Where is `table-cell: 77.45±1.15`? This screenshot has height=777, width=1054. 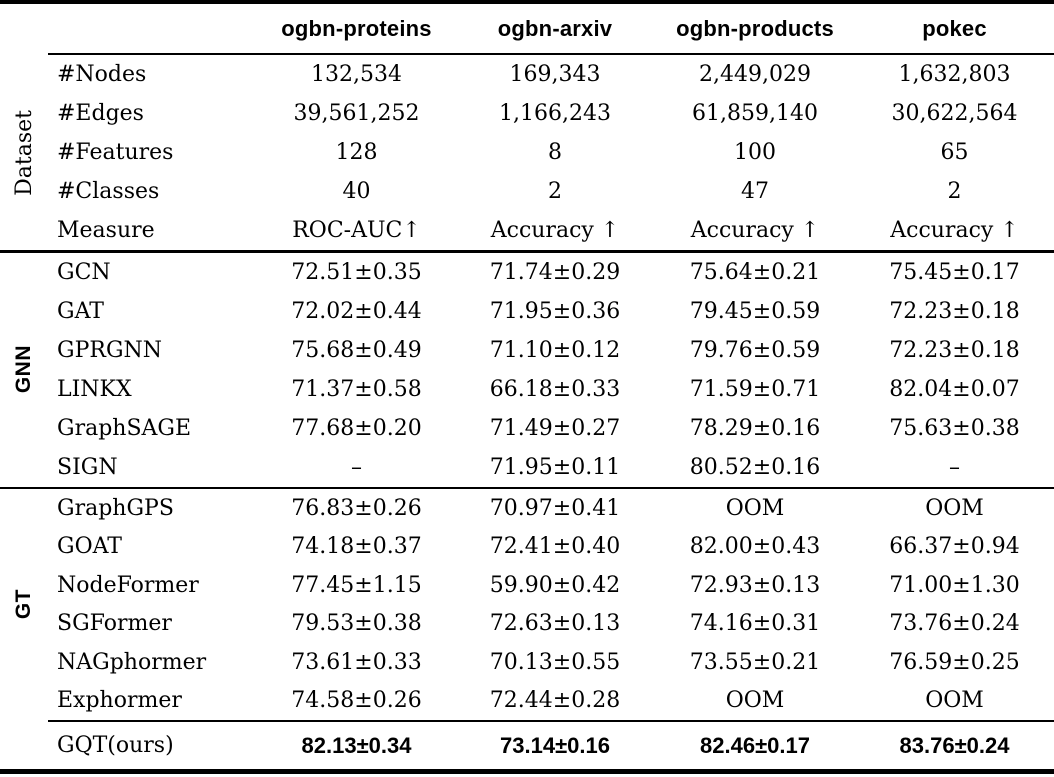 table-cell: 77.45±1.15 is located at coordinates (356, 585).